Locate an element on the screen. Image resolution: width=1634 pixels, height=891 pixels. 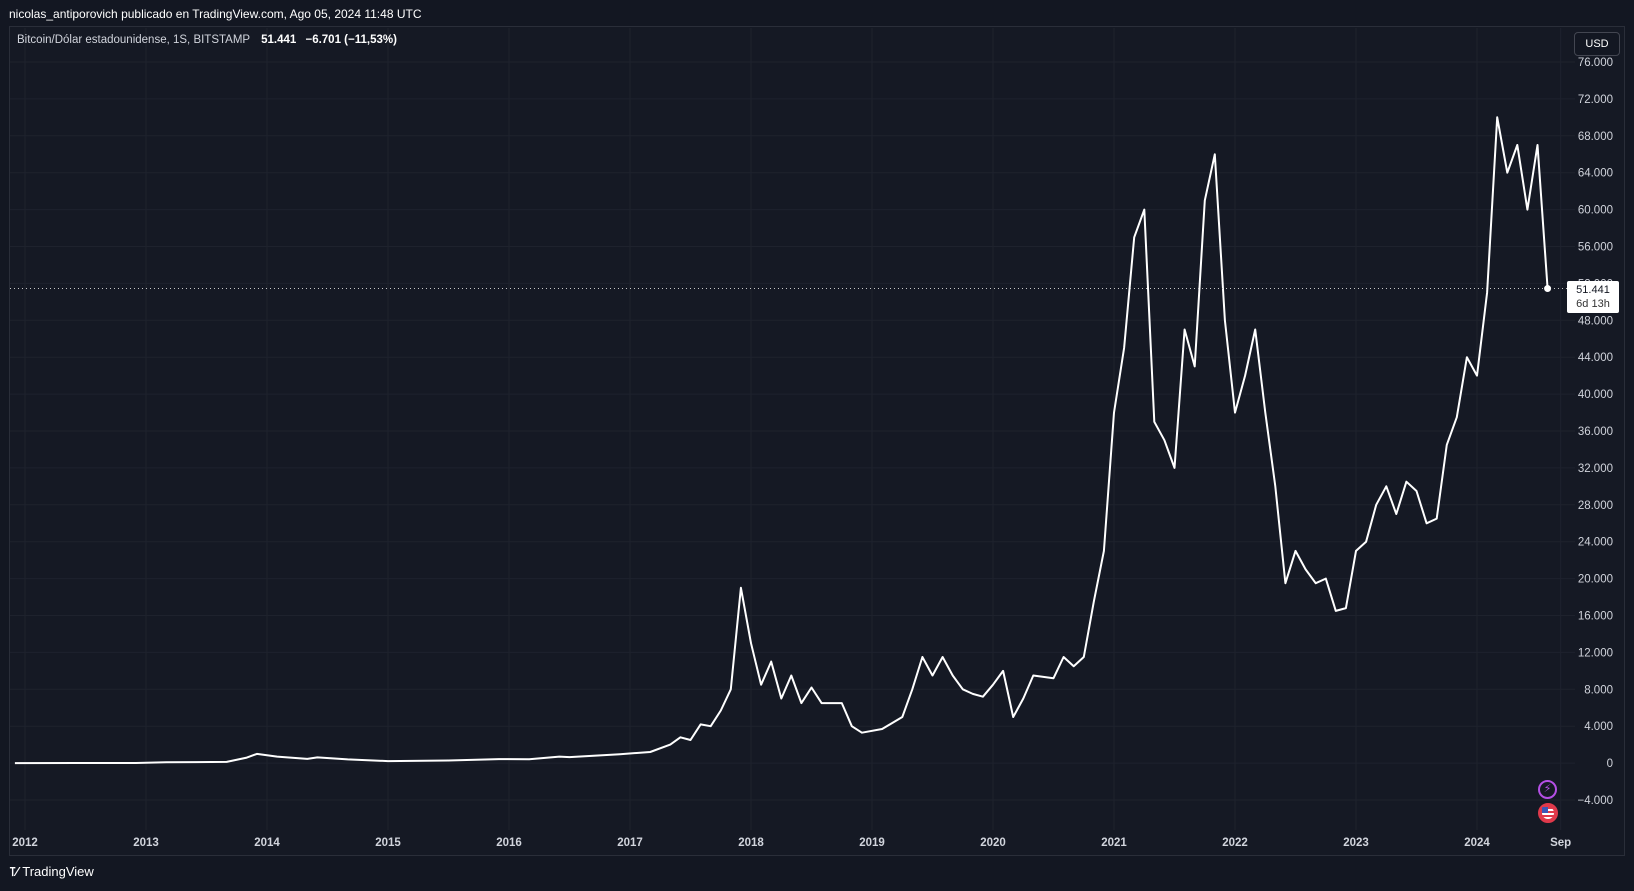
y-tick-label: 24.000 is located at coordinates (1595, 543).